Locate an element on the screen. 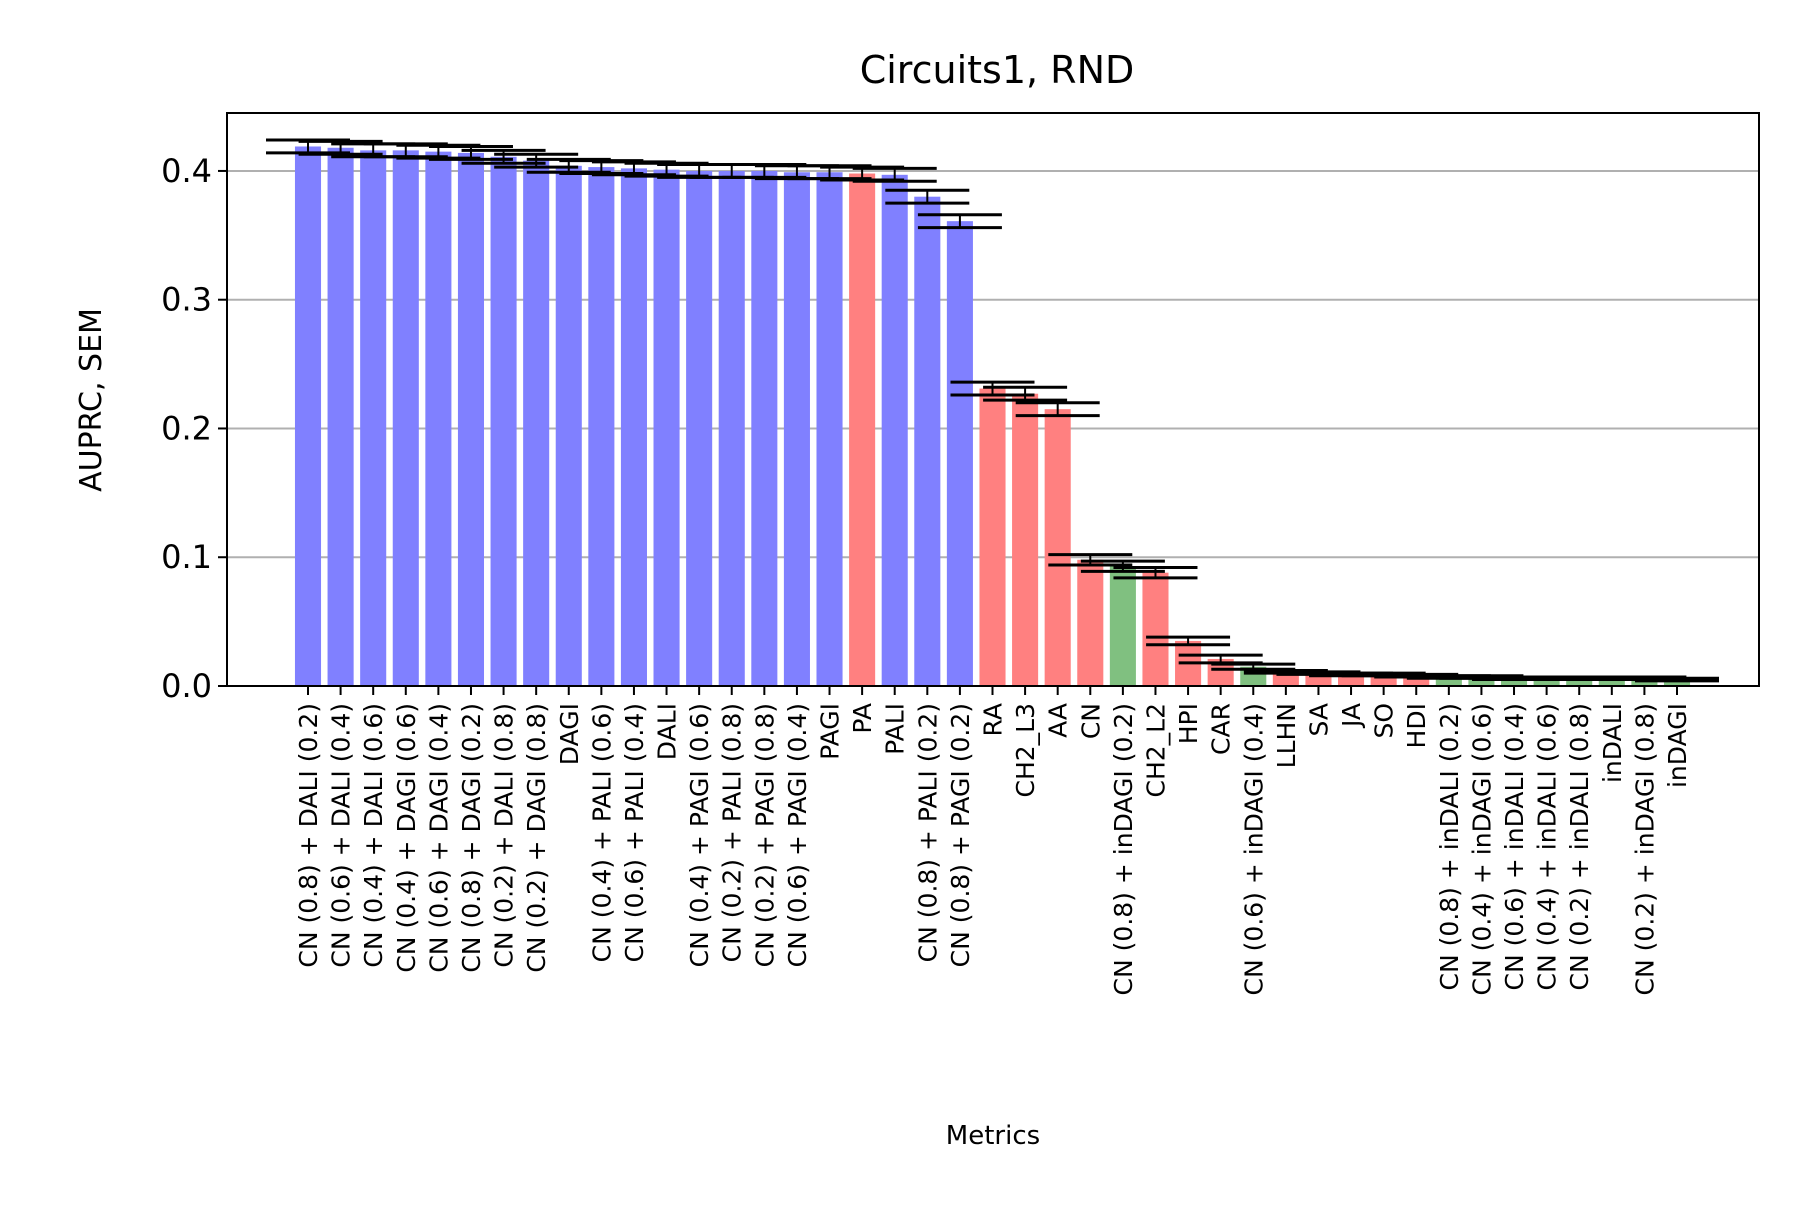 The width and height of the screenshot is (1800, 1205). x-tick-label: SO is located at coordinates (1384, 721).